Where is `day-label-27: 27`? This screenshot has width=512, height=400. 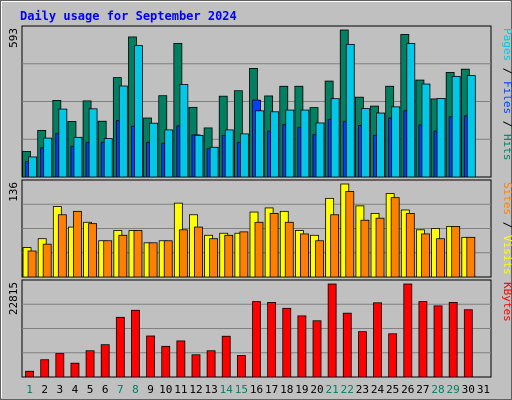 day-label-27: 27 is located at coordinates (422, 389).